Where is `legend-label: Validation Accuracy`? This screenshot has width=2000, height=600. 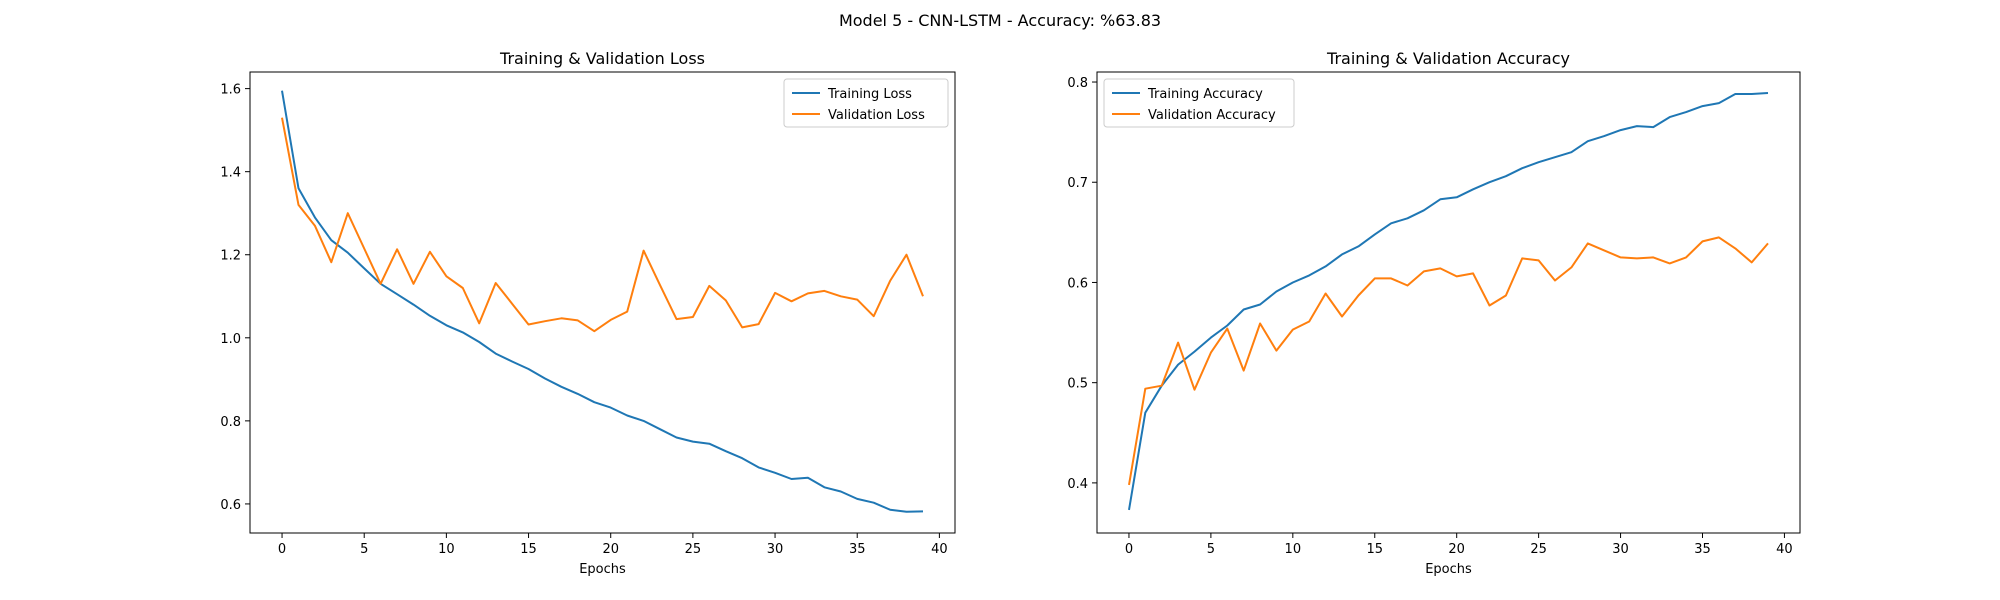
legend-label: Validation Accuracy is located at coordinates (1212, 115).